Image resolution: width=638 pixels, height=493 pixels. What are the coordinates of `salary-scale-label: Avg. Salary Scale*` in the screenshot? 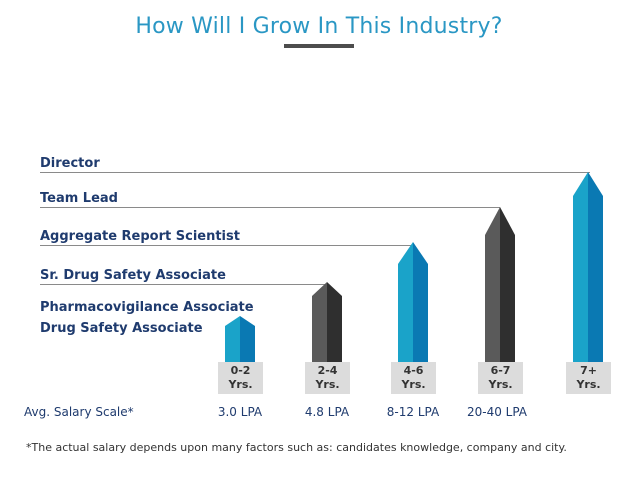 It's located at (79, 412).